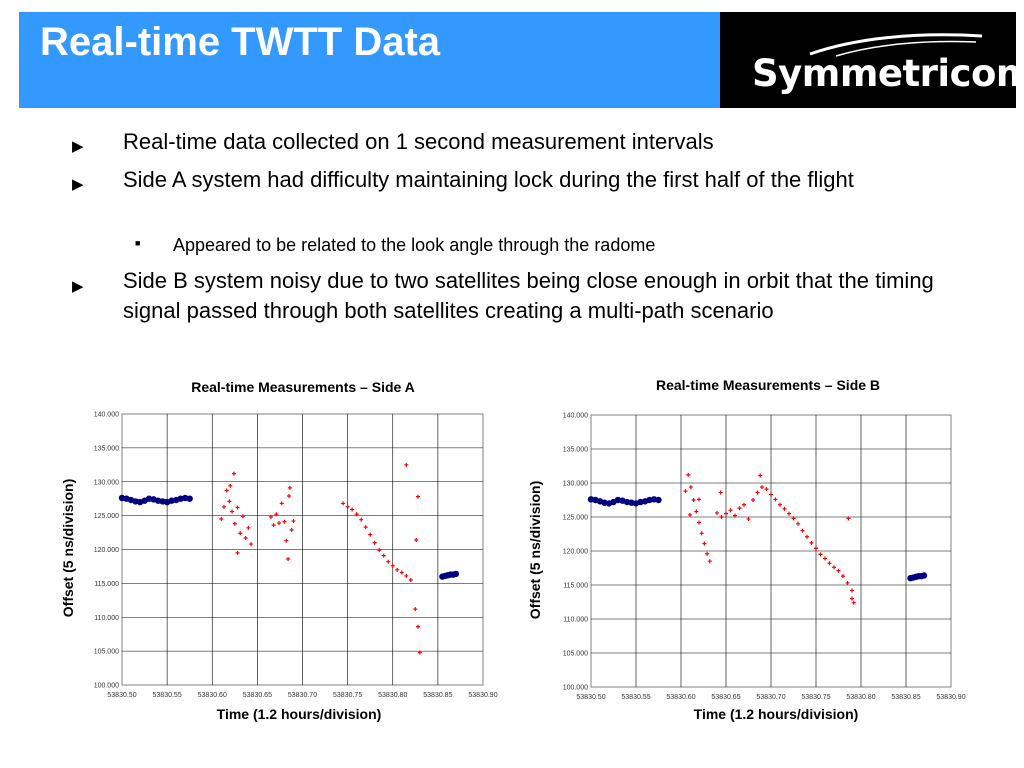 Image resolution: width=1024 pixels, height=768 pixels. Describe the element at coordinates (590, 697) in the screenshot. I see `x-tick-label: 53830.50` at that location.